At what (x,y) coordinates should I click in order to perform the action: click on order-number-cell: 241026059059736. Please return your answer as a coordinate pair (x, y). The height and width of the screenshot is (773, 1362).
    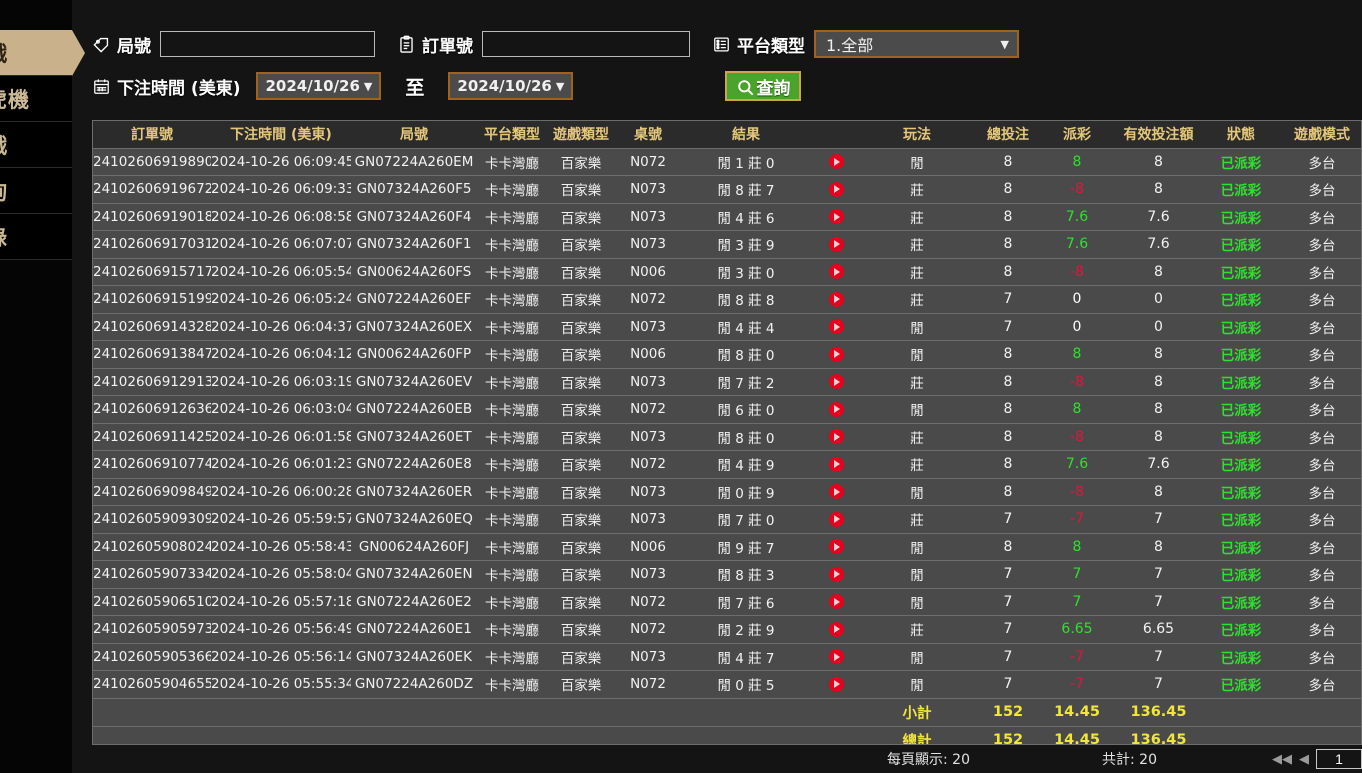
    Looking at the image, I should click on (152, 629).